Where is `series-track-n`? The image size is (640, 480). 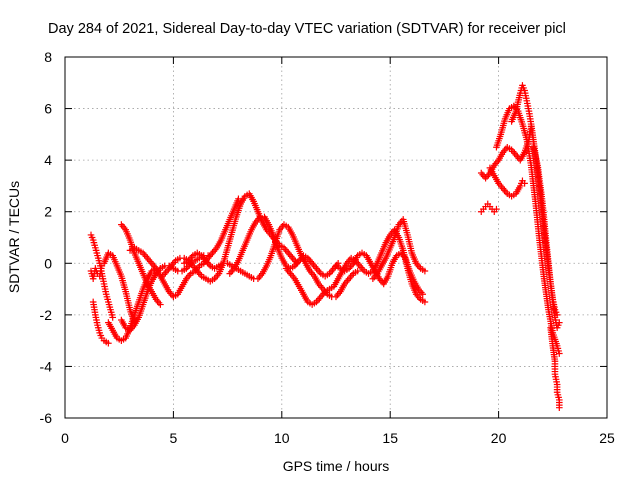 series-track-n is located at coordinates (488, 208).